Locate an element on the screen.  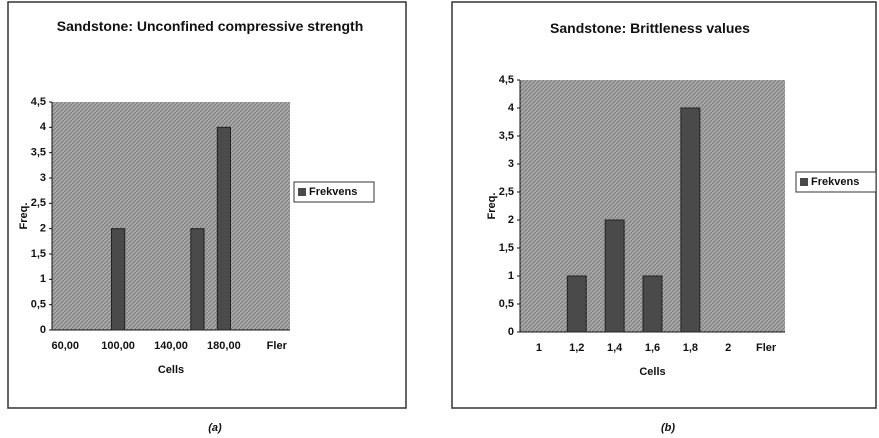
x-tick-label: 60,00 is located at coordinates (65, 346).